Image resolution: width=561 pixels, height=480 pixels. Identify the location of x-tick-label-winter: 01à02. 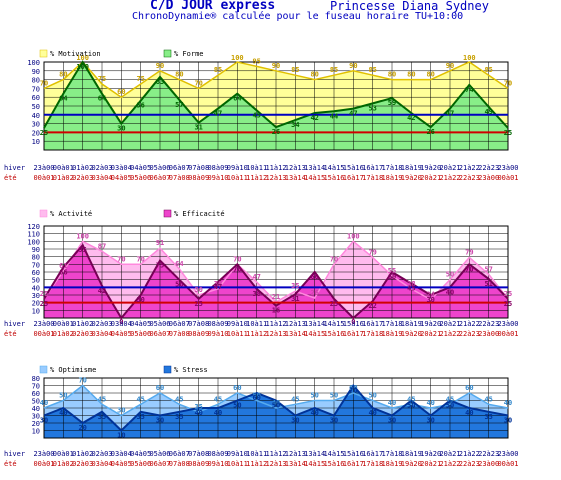
(82, 324).